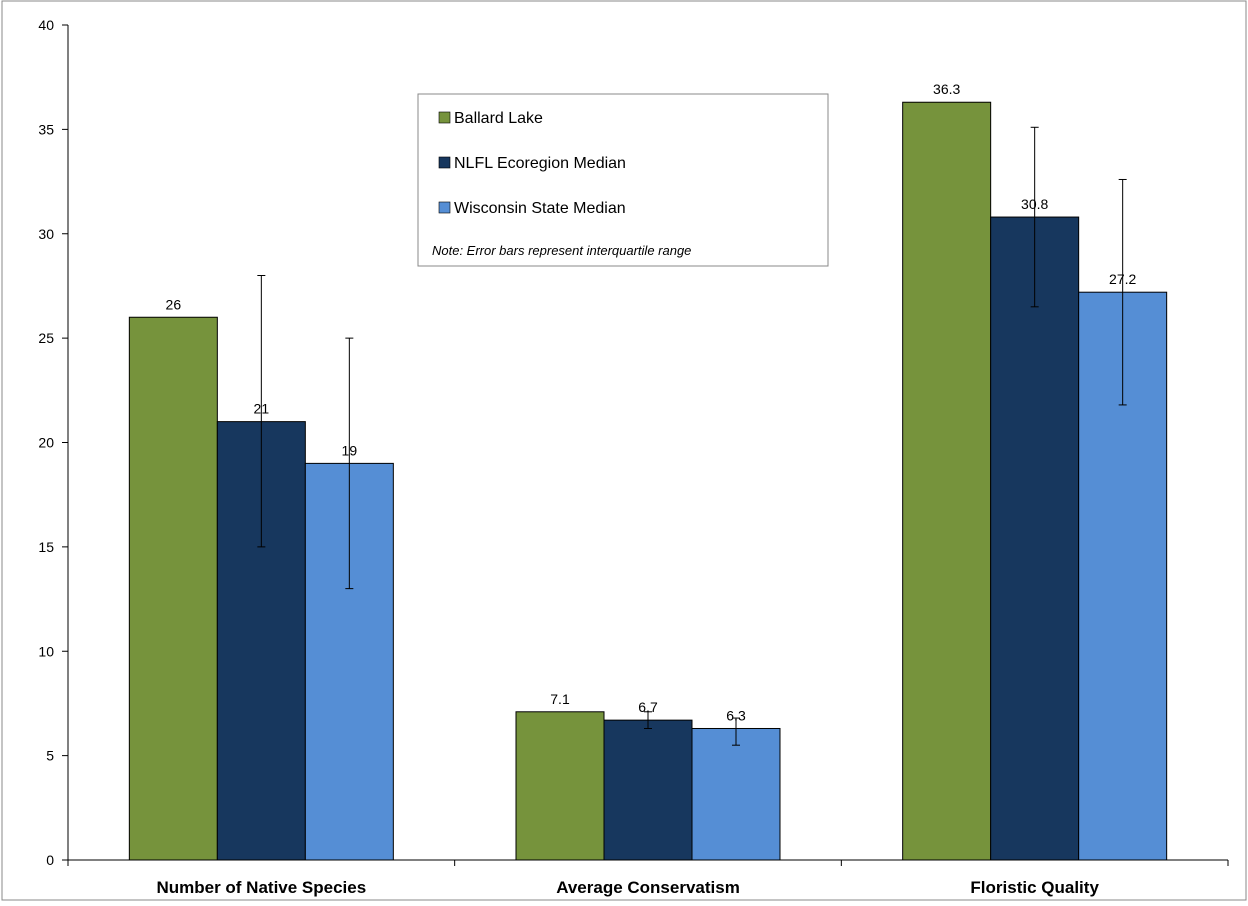 The image size is (1248, 906). What do you see at coordinates (46, 338) in the screenshot?
I see `y-tick-label: 25` at bounding box center [46, 338].